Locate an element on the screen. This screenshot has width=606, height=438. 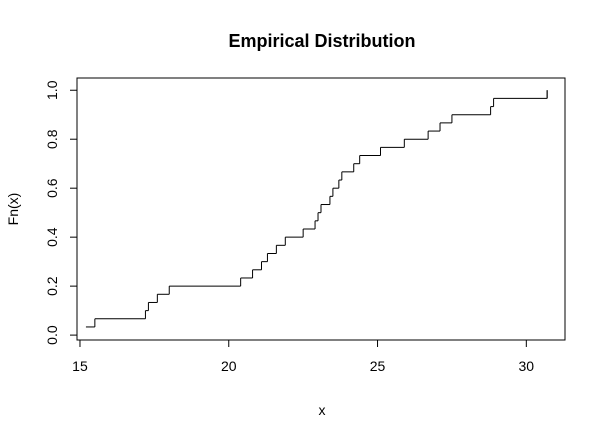
y-tick-label: 0.8 is located at coordinates (52, 139).